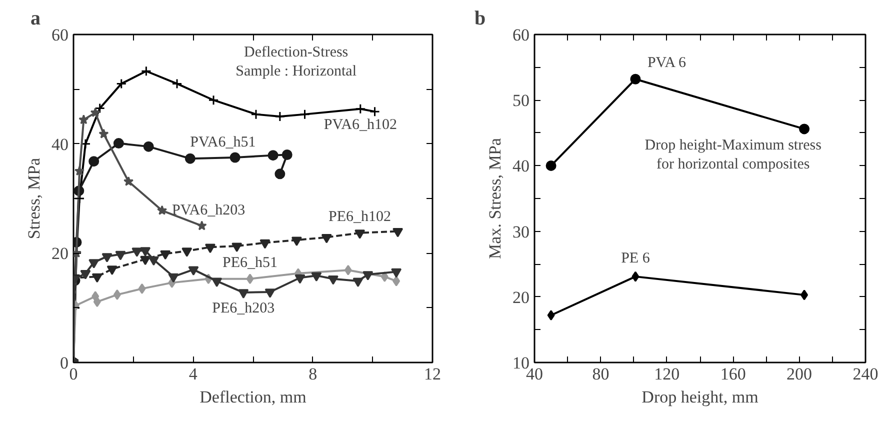 This screenshot has width=888, height=427. Describe the element at coordinates (480, 19) in the screenshot. I see `chart-title: b` at that location.